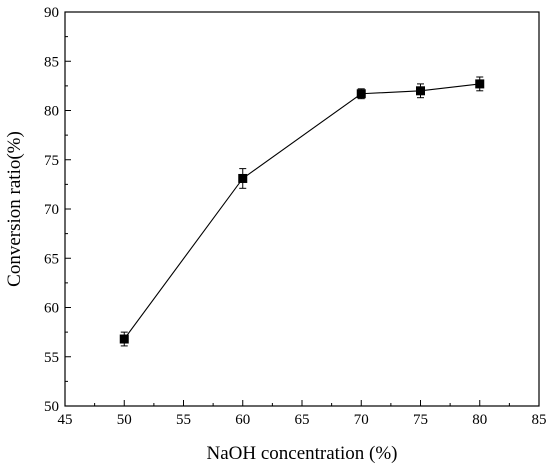  I want to click on y-tick-label: 75, so click(51, 161).